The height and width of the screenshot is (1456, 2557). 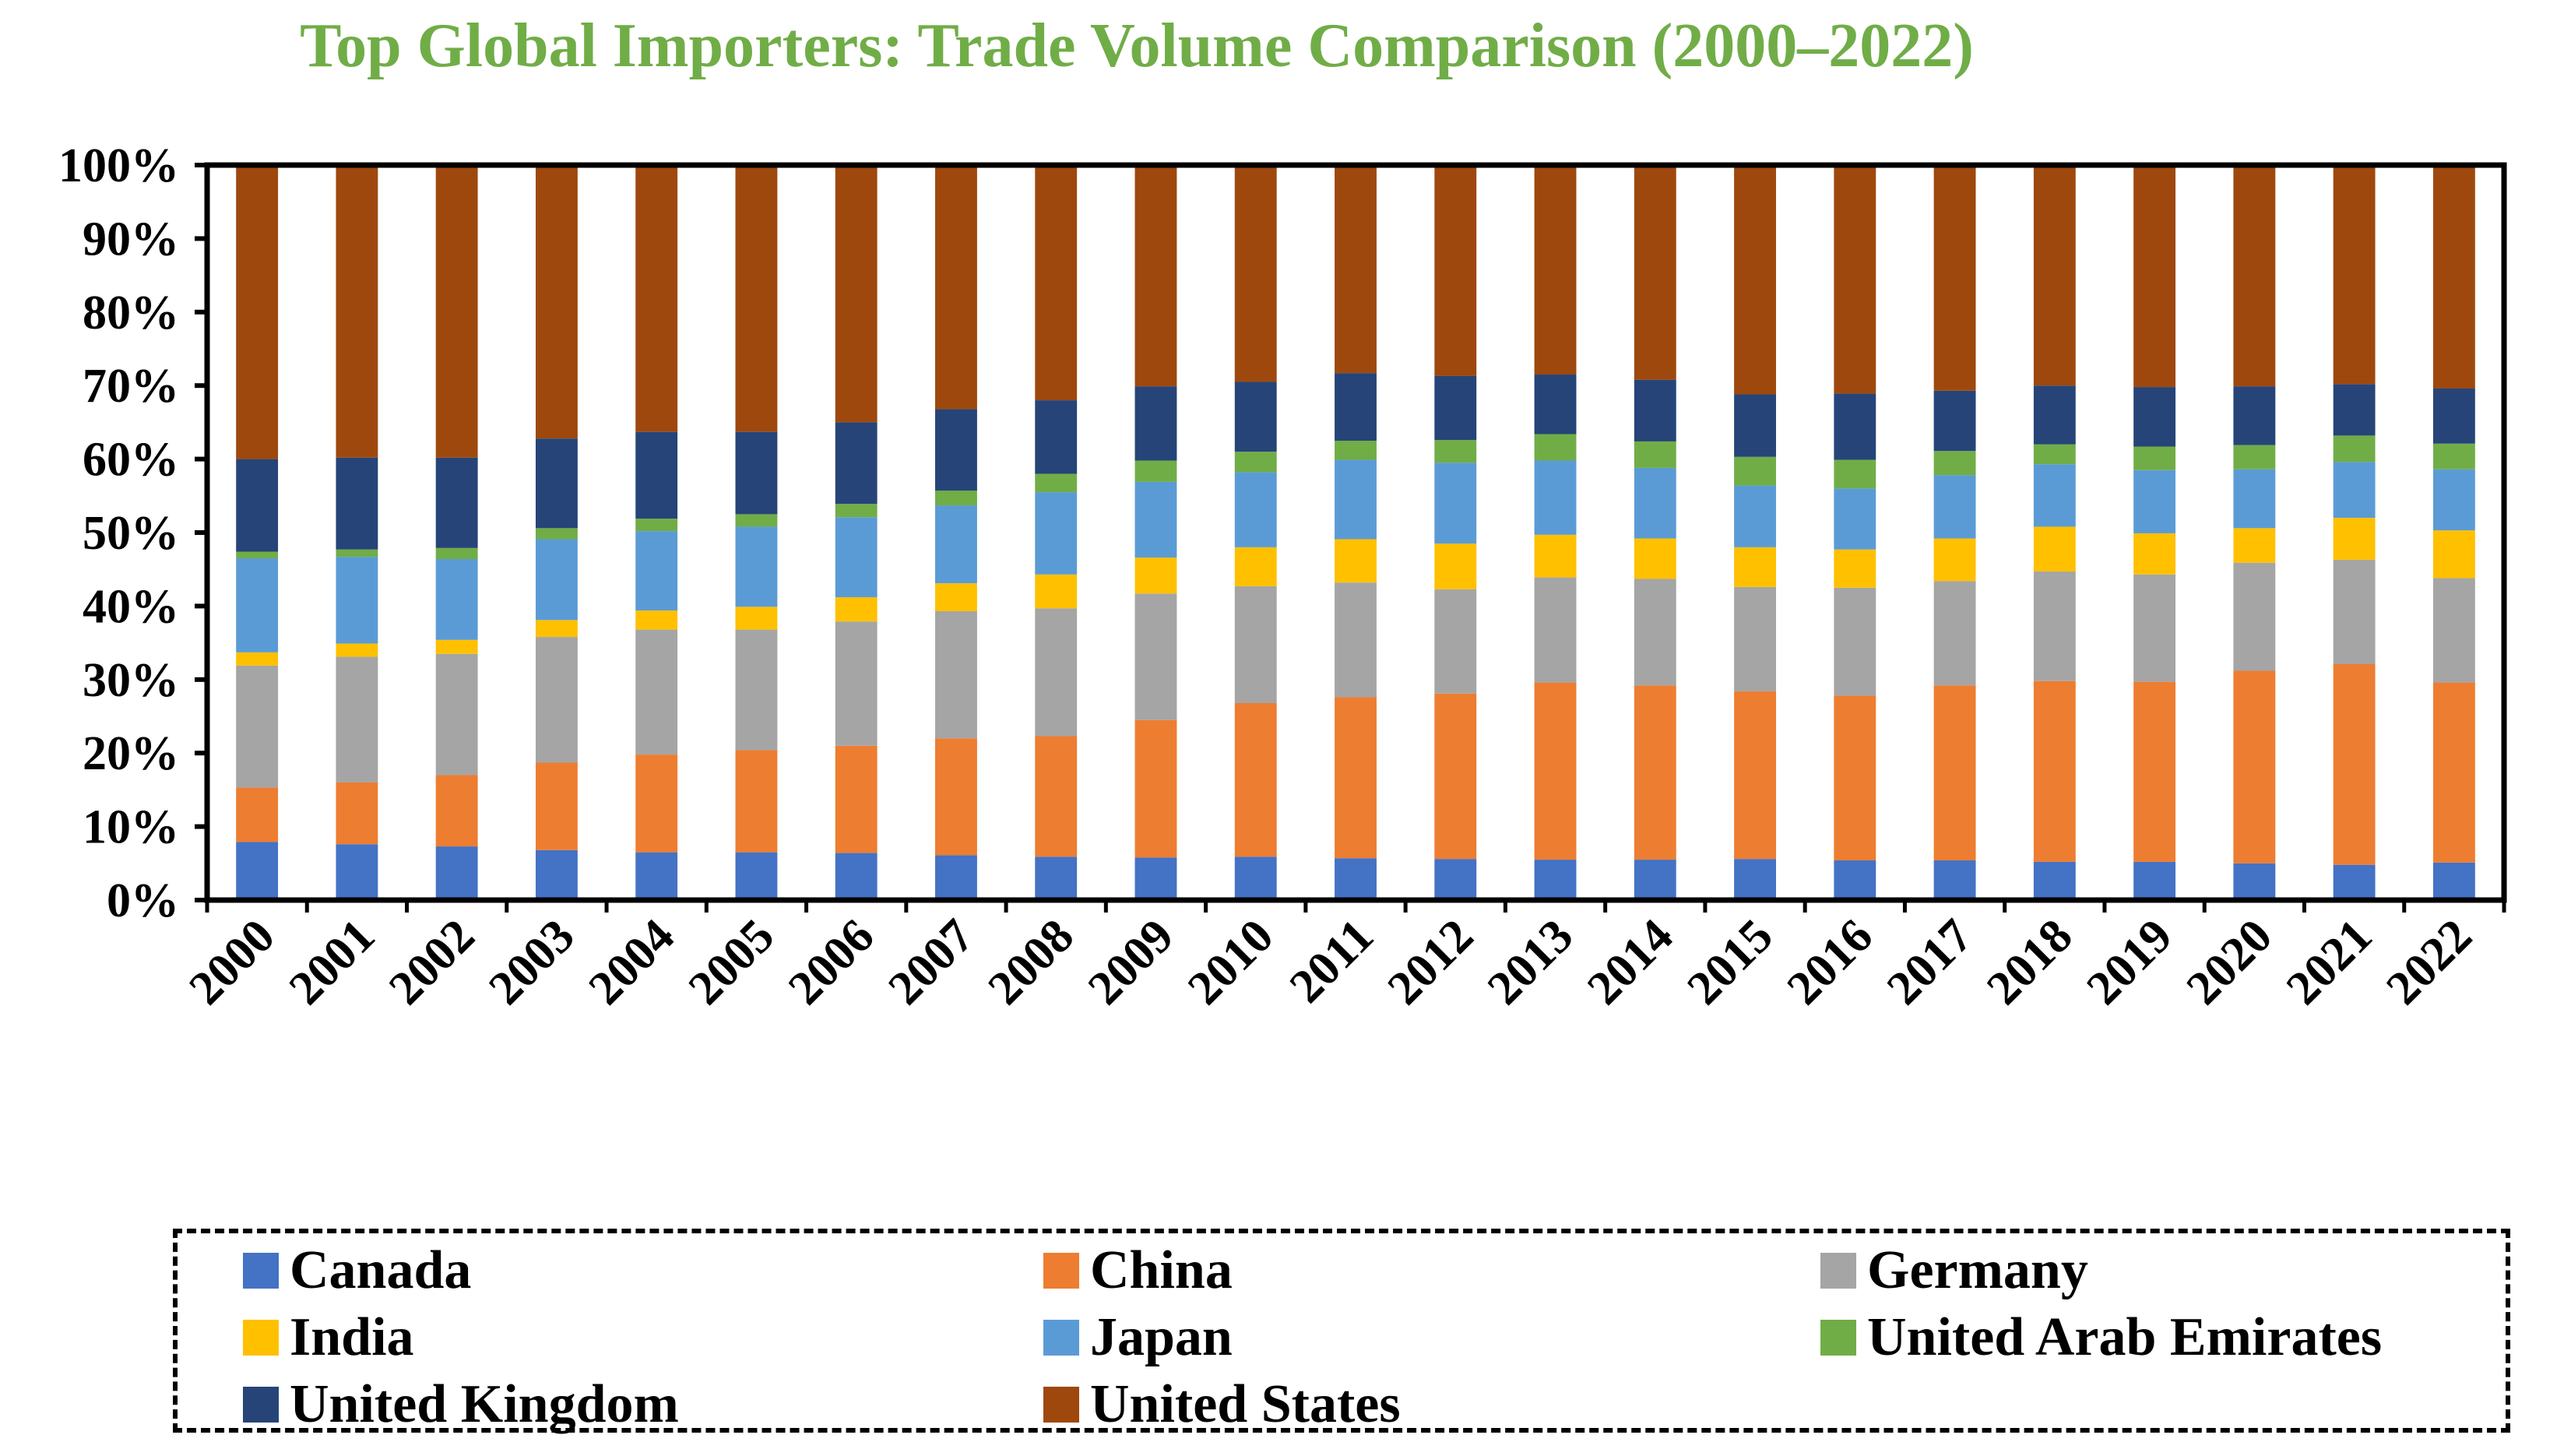 I want to click on bar-germany-2007, so click(x=956, y=675).